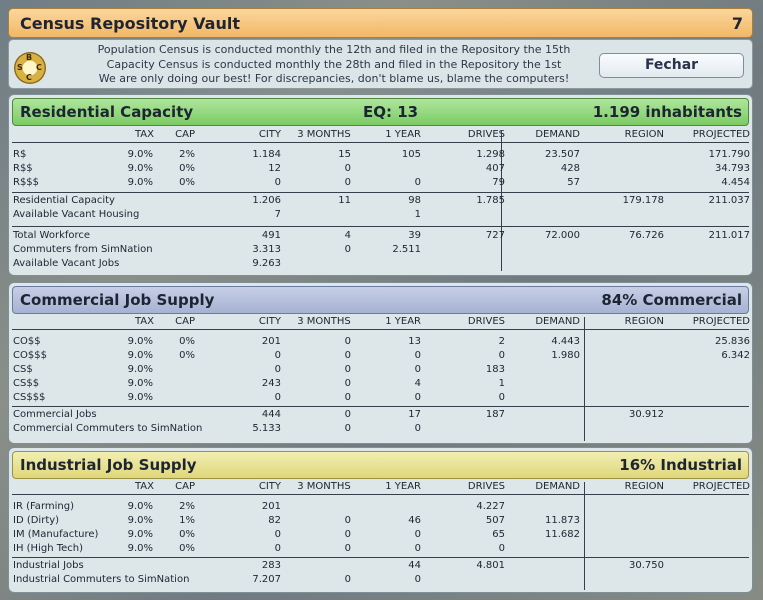  What do you see at coordinates (187, 154) in the screenshot?
I see `cell-cap: 2%` at bounding box center [187, 154].